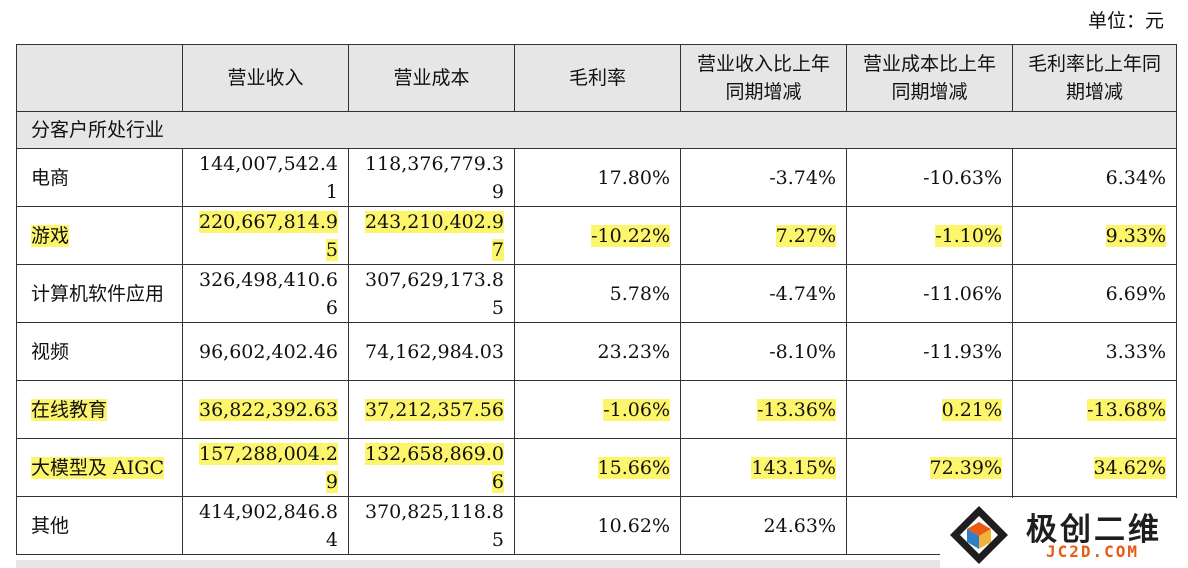  I want to click on cell-margin: 15.66%, so click(597, 467).